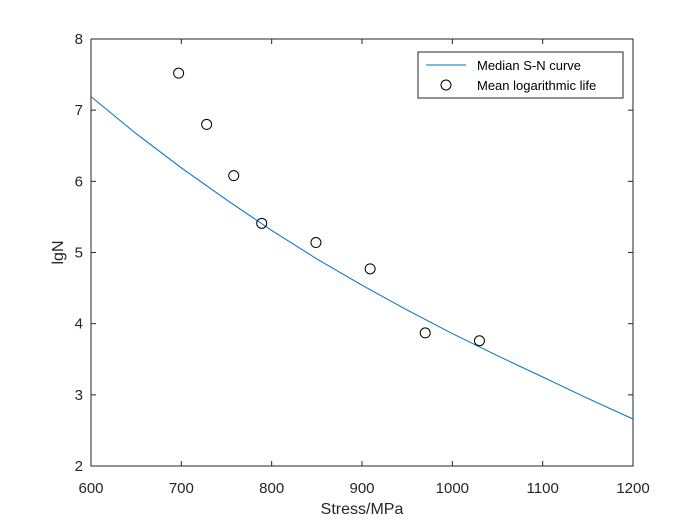 Image resolution: width=700 pixels, height=525 pixels. Describe the element at coordinates (536, 85) in the screenshot. I see `legend-entry-mean-log-life: Mean logarithmic life` at that location.